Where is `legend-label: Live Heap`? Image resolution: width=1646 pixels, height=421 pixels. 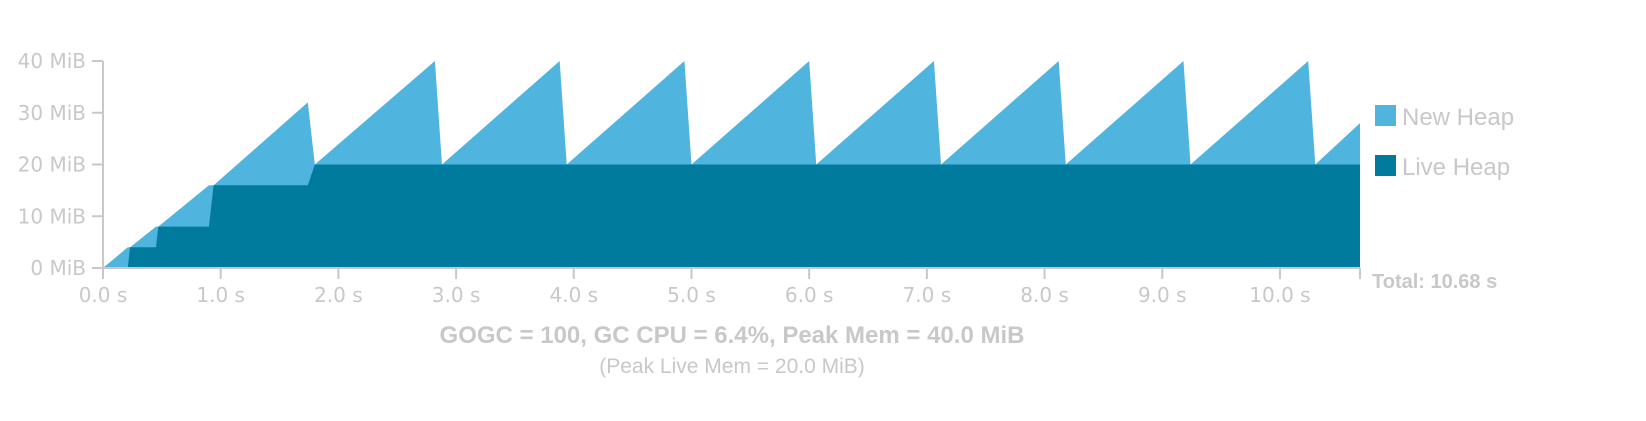 legend-label: Live Heap is located at coordinates (1456, 167).